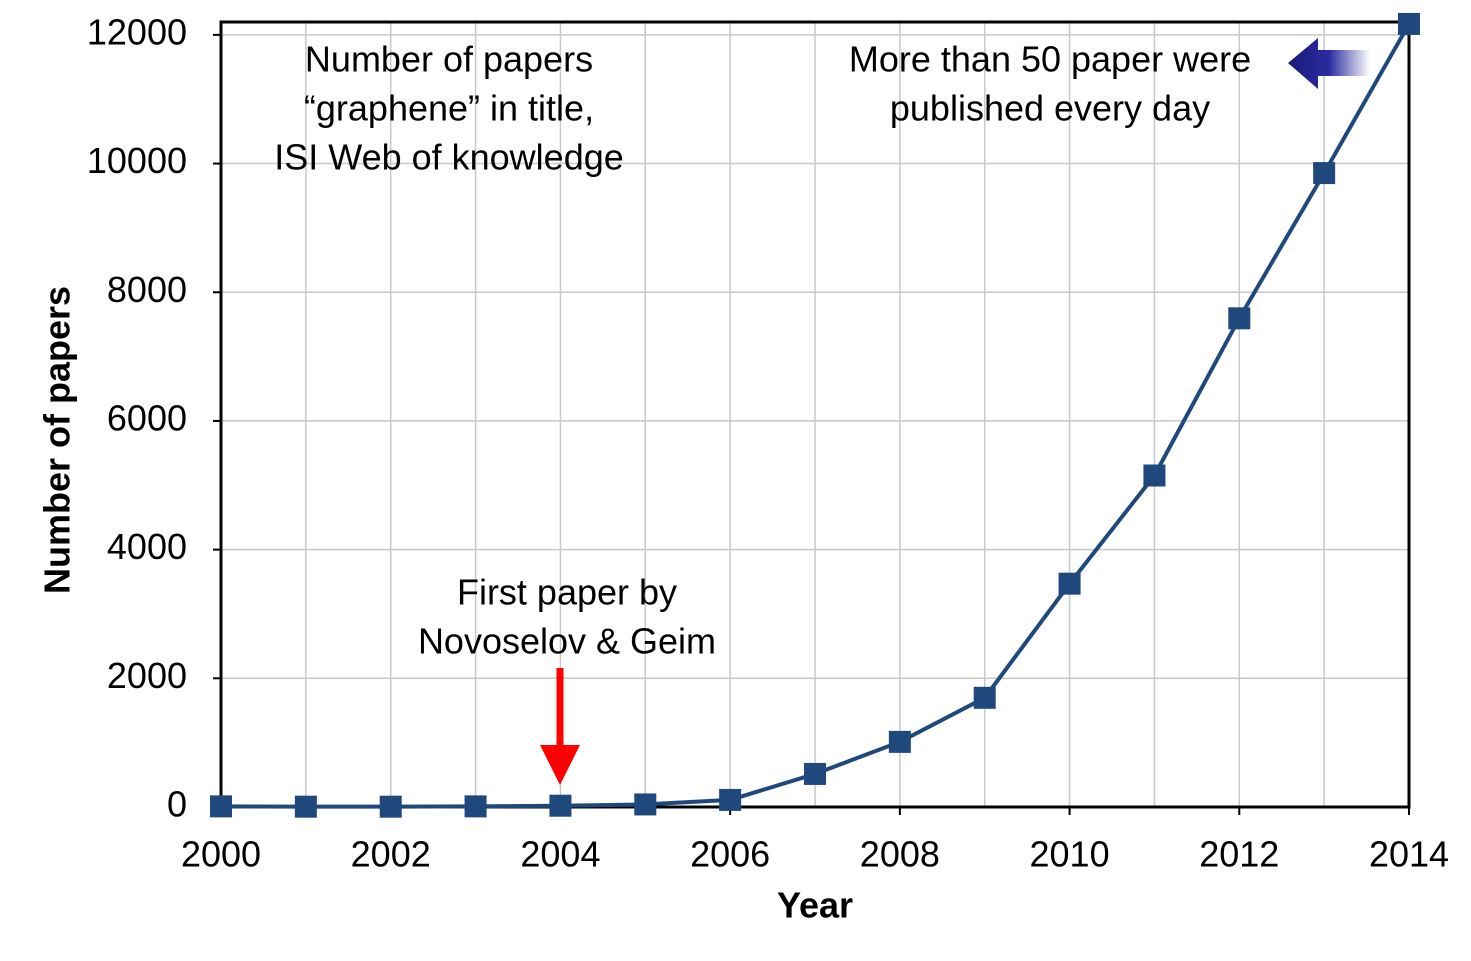  Describe the element at coordinates (137, 31) in the screenshot. I see `y-tick-label: 12000` at that location.